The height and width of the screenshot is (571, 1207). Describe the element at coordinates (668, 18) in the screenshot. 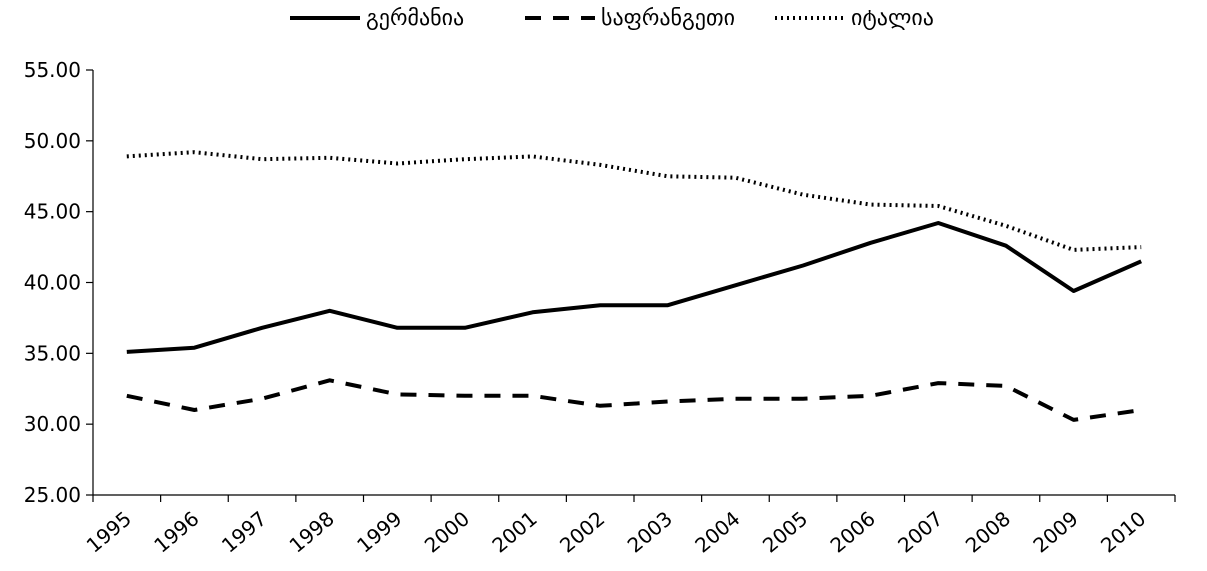

I see `legend-label-2: საფრანგეთი` at that location.